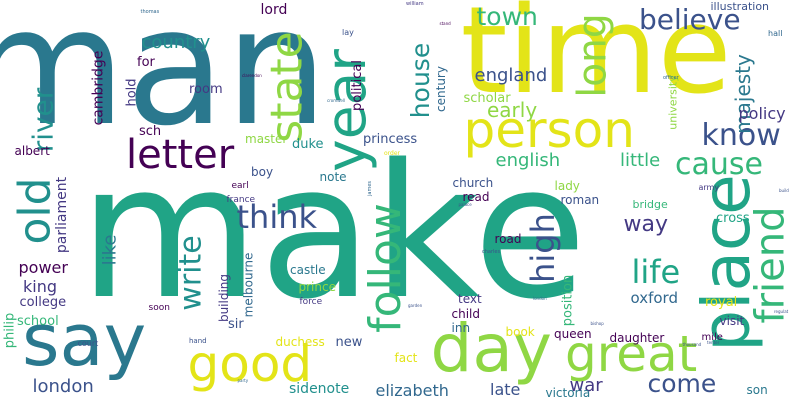  What do you see at coordinates (682, 383) in the screenshot?
I see `word-come: come` at bounding box center [682, 383].